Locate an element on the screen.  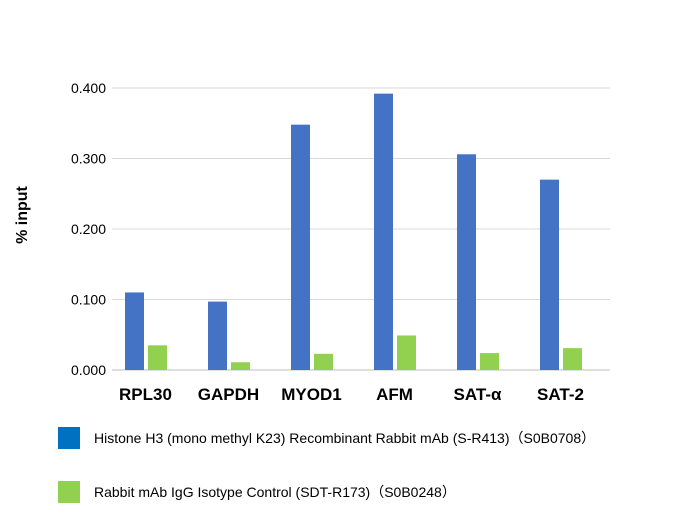
bar-1-afm is located at coordinates (383, 231).